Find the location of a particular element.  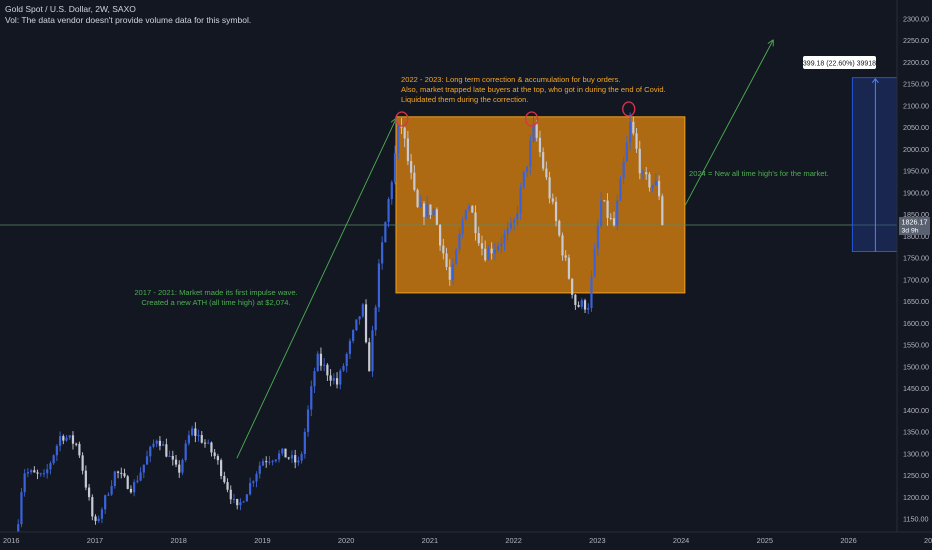

correction-annotation-line3: Liquidated them during the correction. is located at coordinates (465, 99).